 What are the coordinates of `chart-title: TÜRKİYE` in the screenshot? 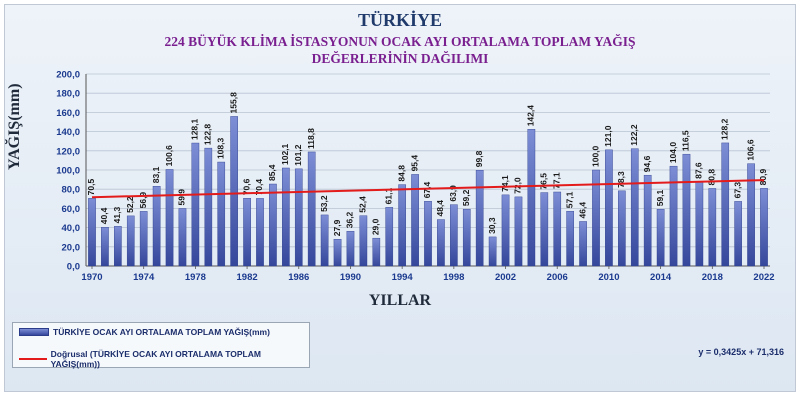 It's located at (399, 20).